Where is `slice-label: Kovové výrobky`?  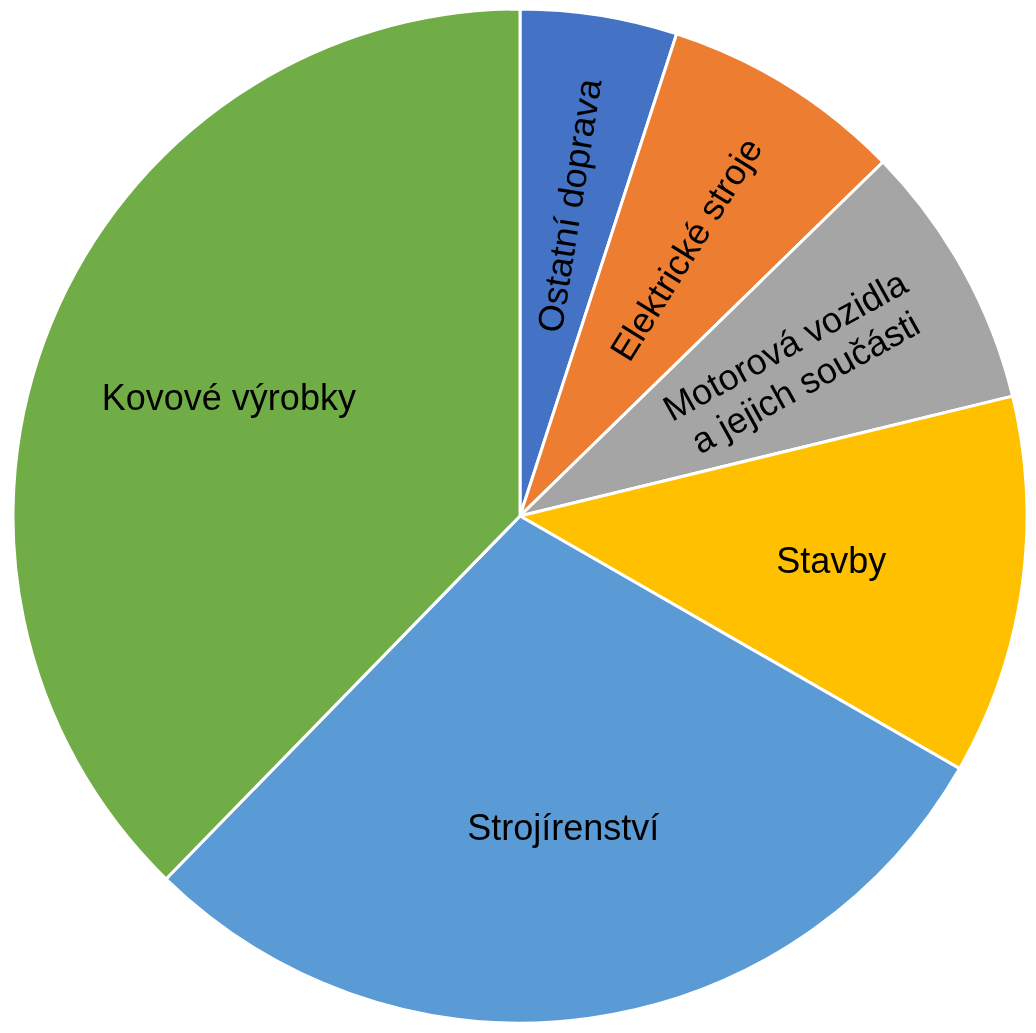 slice-label: Kovové výrobky is located at coordinates (228, 398).